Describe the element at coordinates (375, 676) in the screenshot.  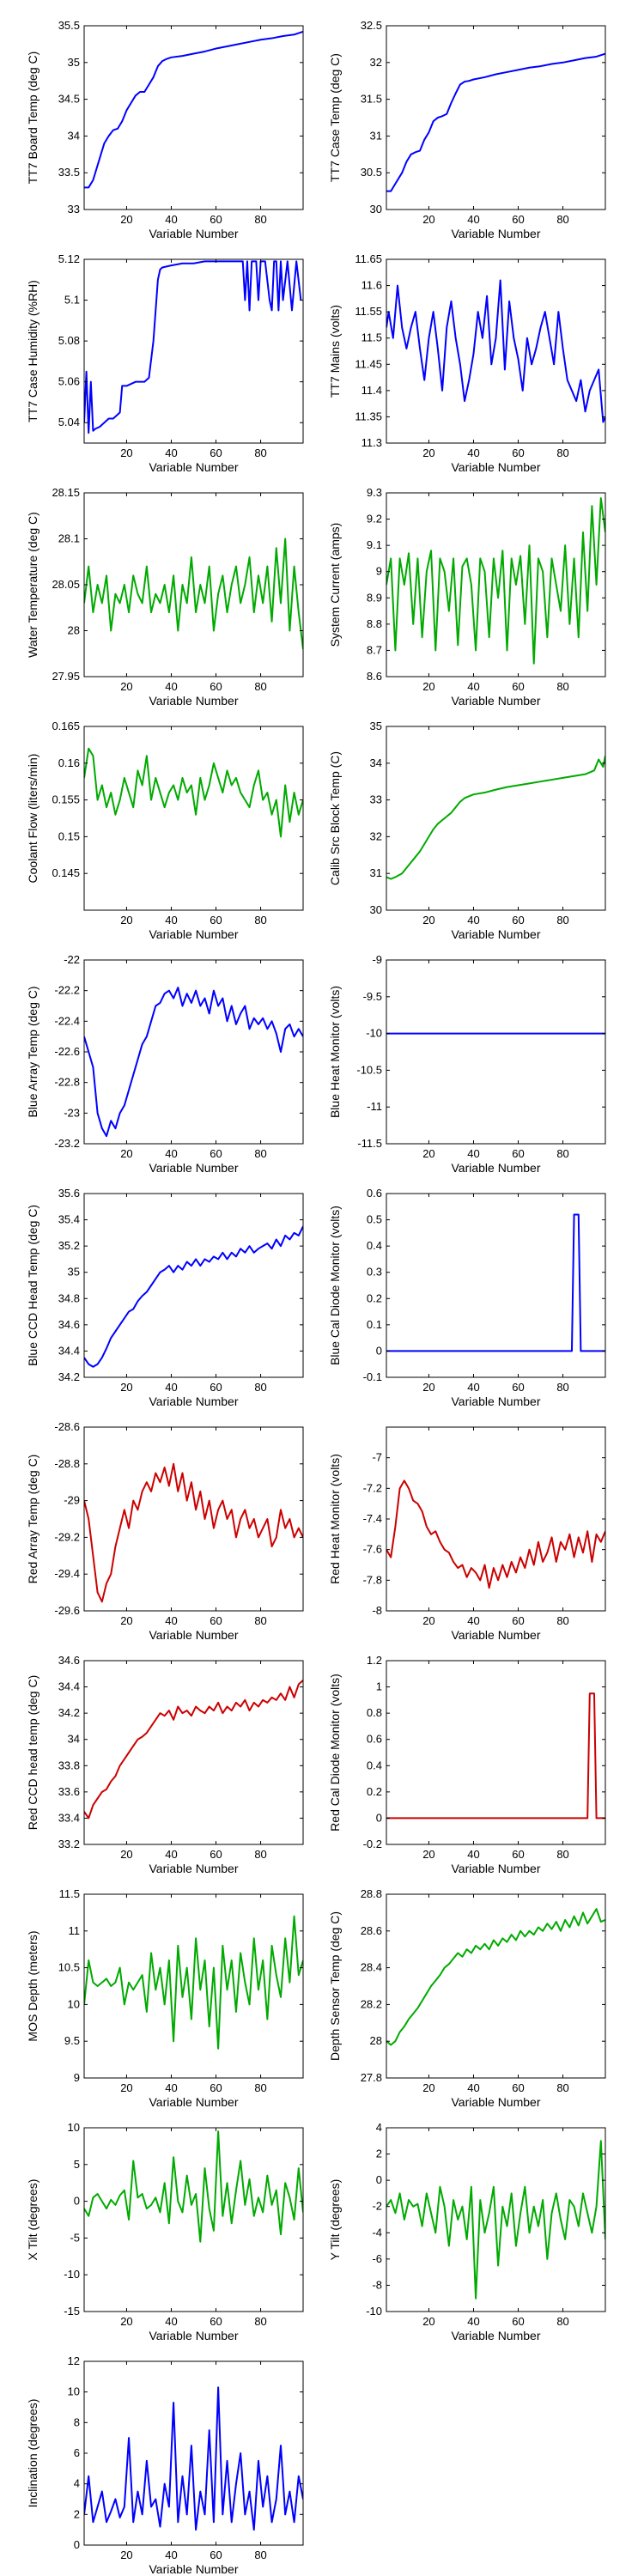
I see `y-tick-label: 8.6` at that location.